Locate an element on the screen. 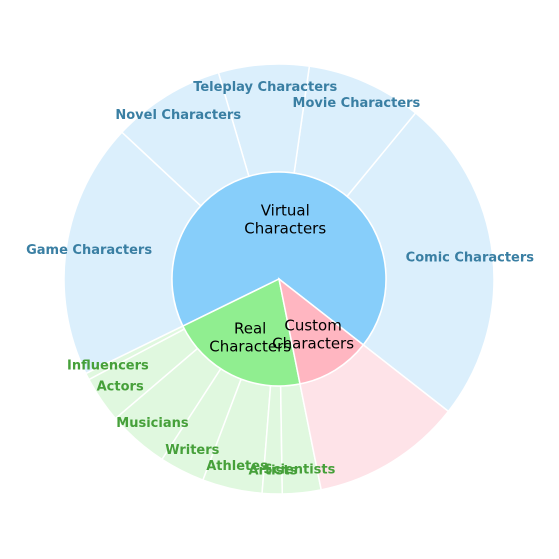  inner-label-real-characters: Real Characters is located at coordinates (250, 337).